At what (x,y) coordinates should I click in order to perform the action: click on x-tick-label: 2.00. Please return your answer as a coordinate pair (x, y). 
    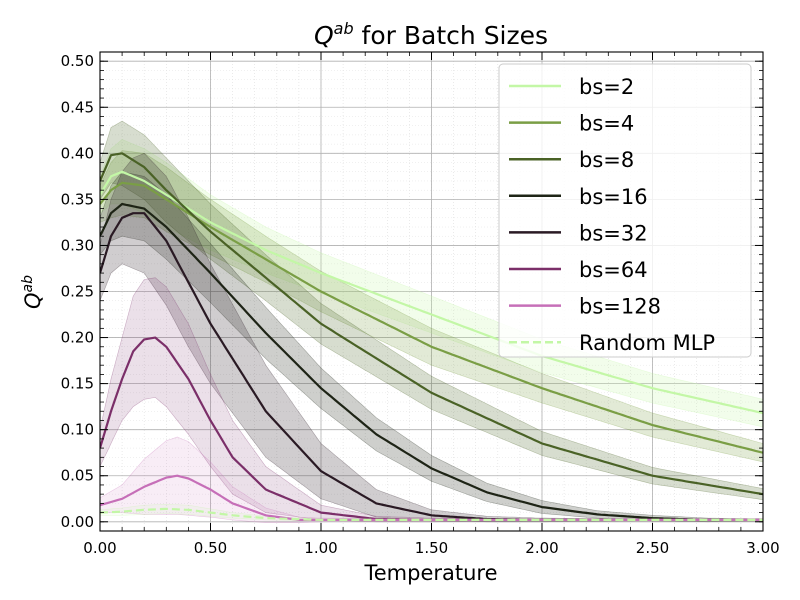
    Looking at the image, I should click on (541, 548).